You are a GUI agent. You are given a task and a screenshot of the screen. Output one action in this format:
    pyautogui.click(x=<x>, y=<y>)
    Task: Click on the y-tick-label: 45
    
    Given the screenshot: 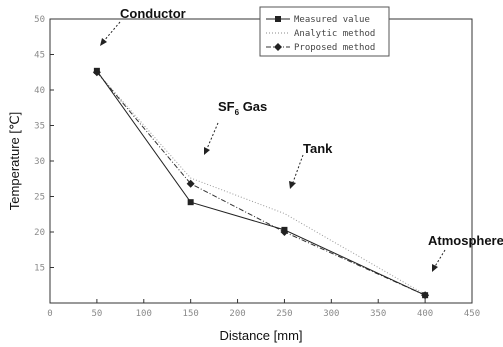 What is the action you would take?
    pyautogui.click(x=39, y=56)
    